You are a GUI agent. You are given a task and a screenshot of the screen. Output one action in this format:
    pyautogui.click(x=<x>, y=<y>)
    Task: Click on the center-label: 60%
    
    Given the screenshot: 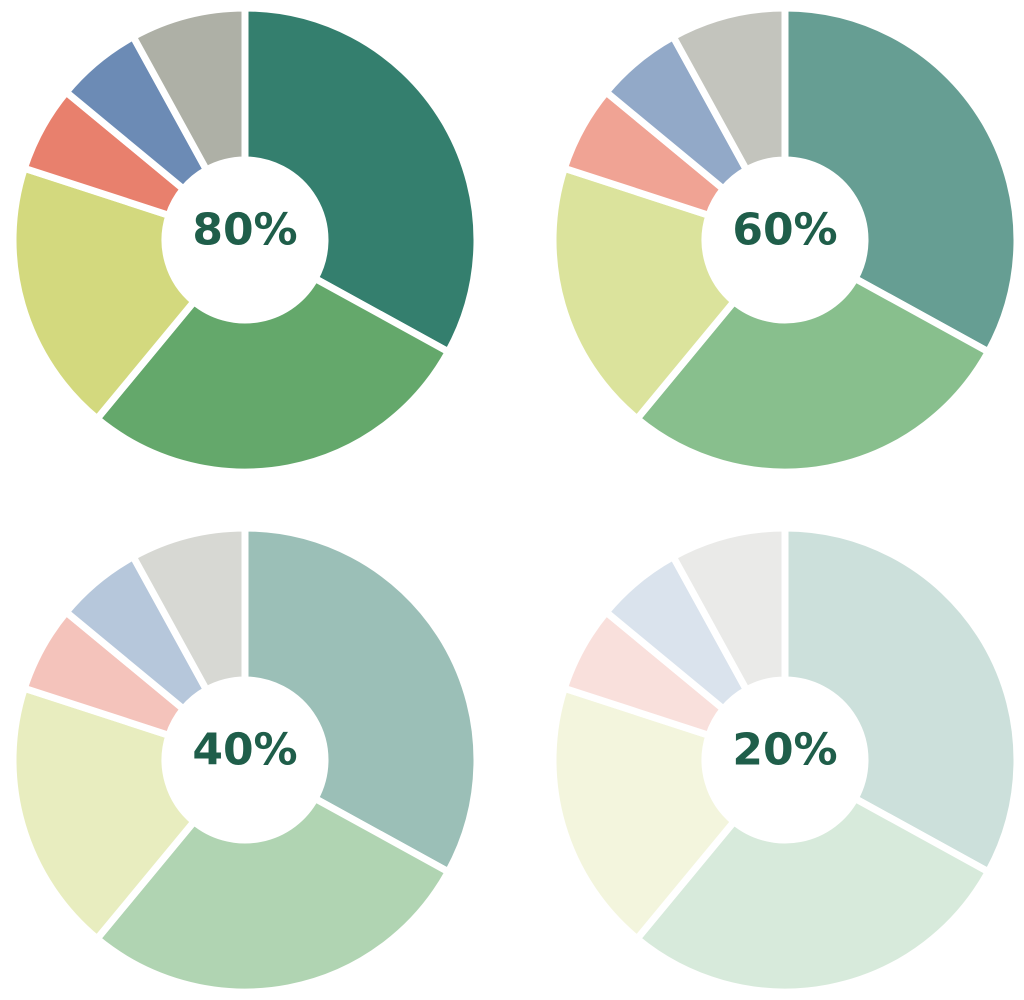 What is the action you would take?
    pyautogui.click(x=784, y=230)
    